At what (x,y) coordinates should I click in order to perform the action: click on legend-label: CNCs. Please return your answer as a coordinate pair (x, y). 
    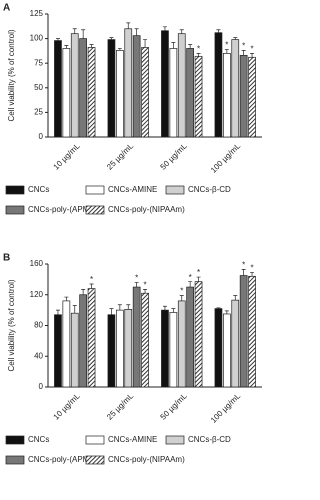
    Looking at the image, I should click on (38, 189).